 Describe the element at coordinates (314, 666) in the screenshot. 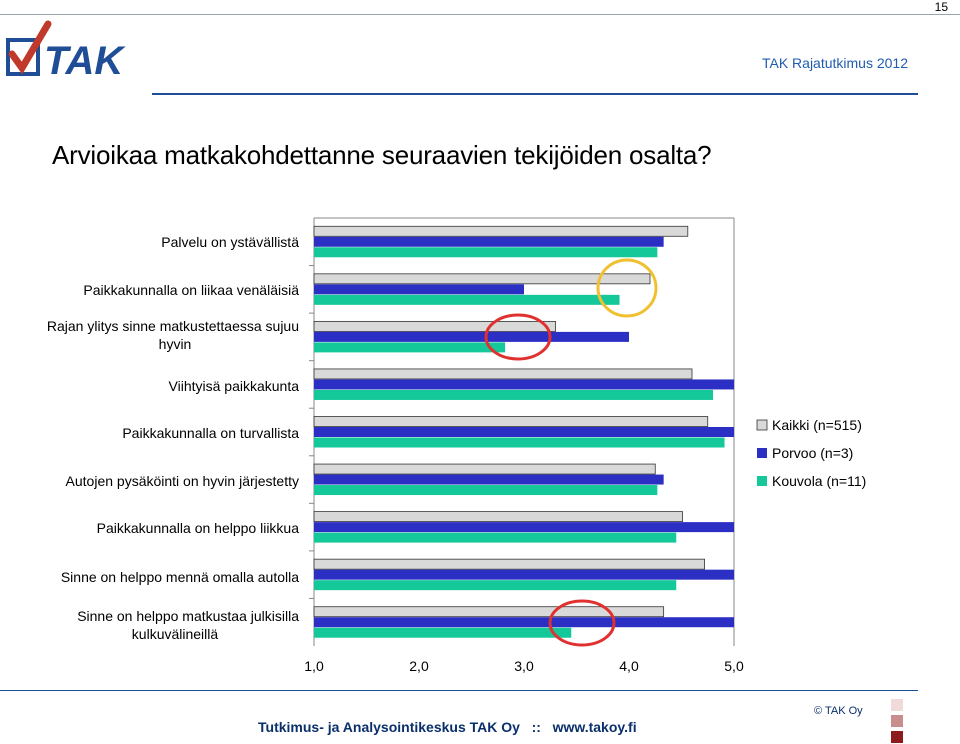

I see `x-tick-label: 1,0` at that location.